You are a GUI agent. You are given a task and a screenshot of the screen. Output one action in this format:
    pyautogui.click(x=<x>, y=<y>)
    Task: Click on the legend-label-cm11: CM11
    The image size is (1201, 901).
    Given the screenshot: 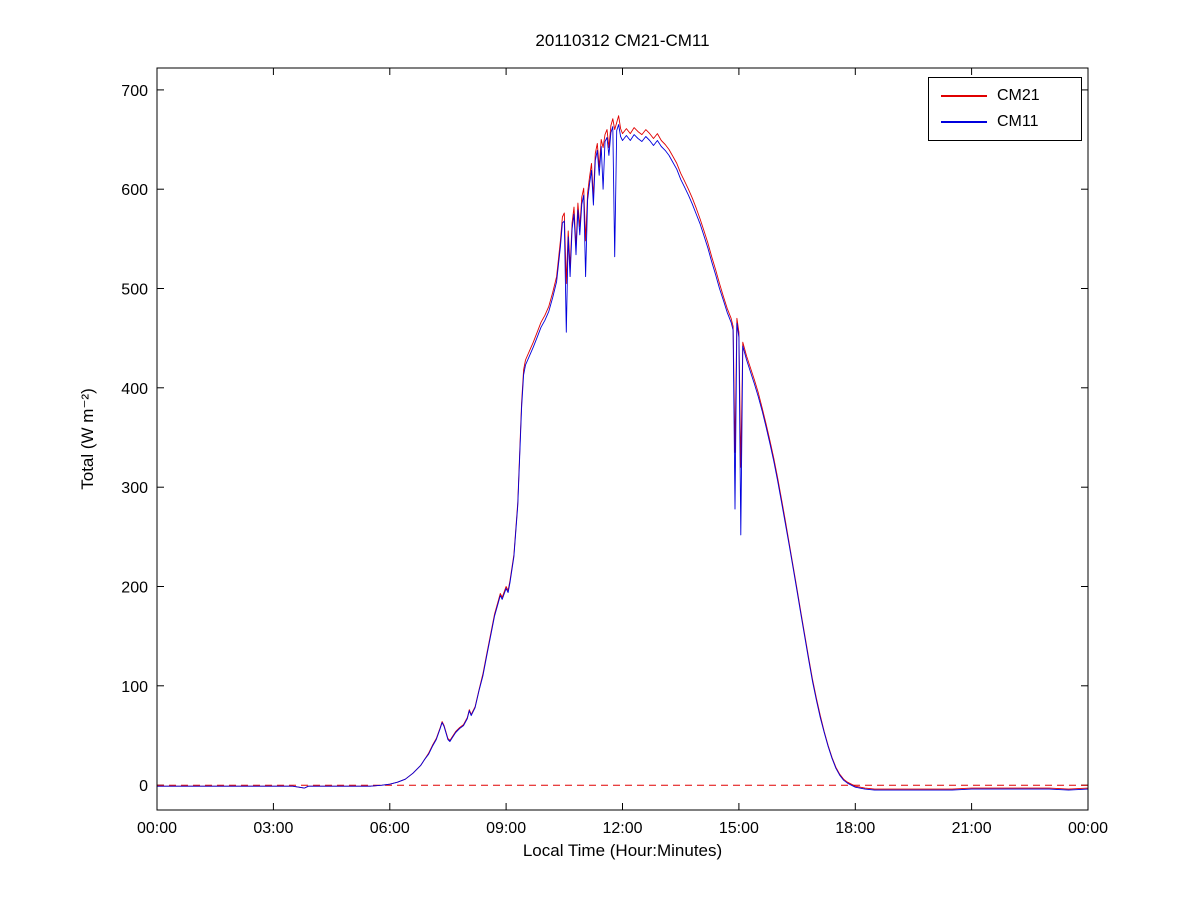 What is the action you would take?
    pyautogui.click(x=1018, y=122)
    